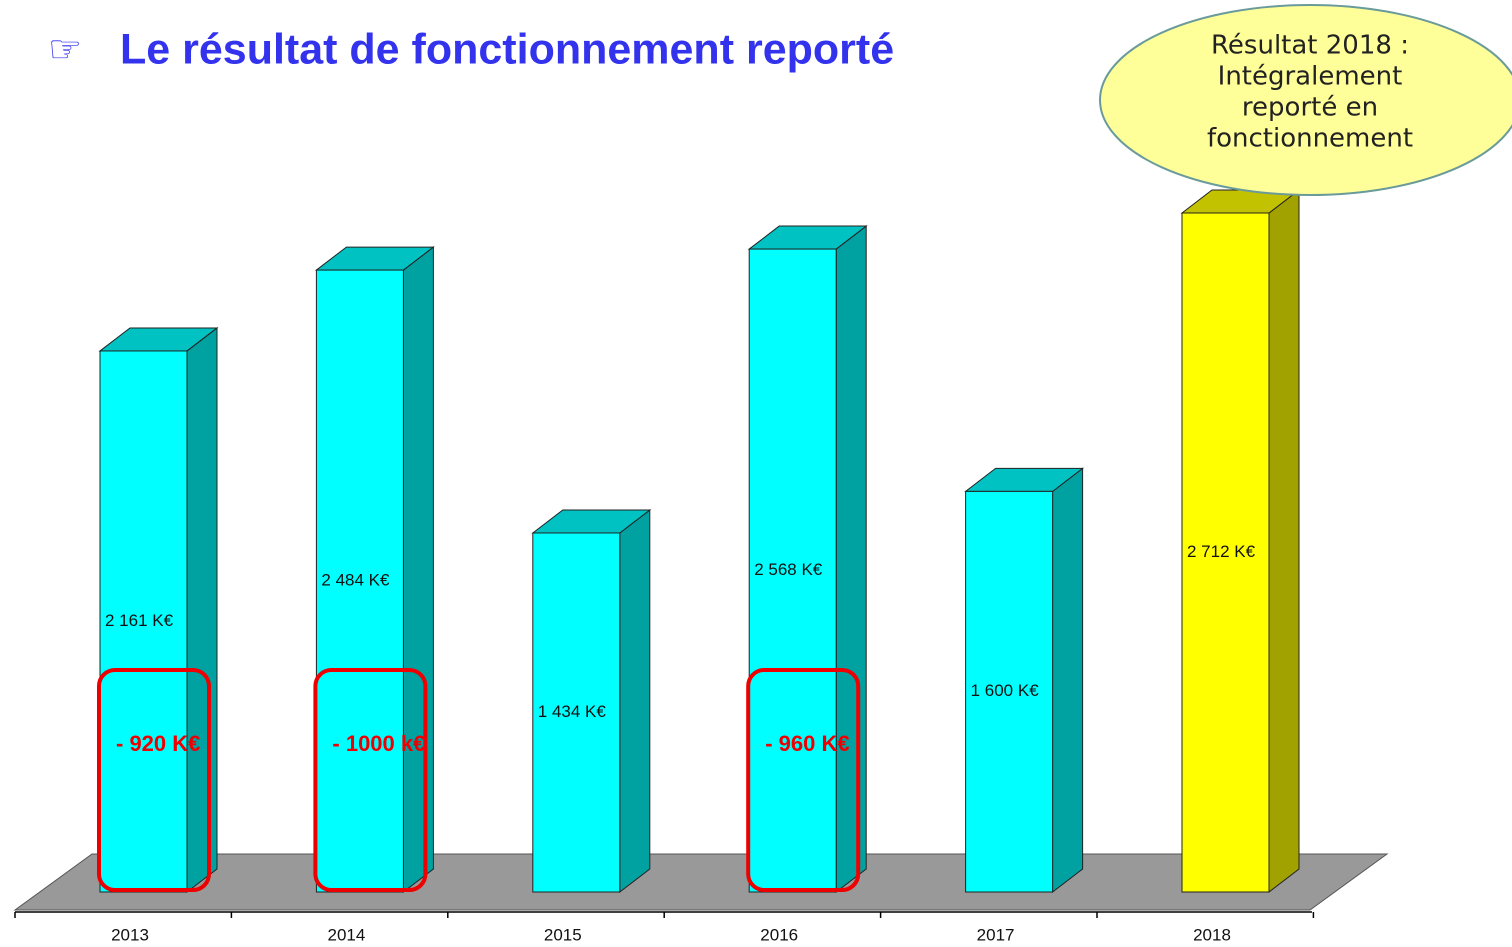  I want to click on x-tick-label: 2015, so click(563, 934).